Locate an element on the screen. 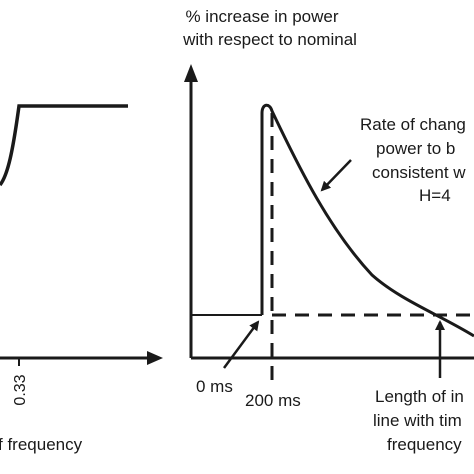  left-x-axis-arrow is located at coordinates (155, 358).